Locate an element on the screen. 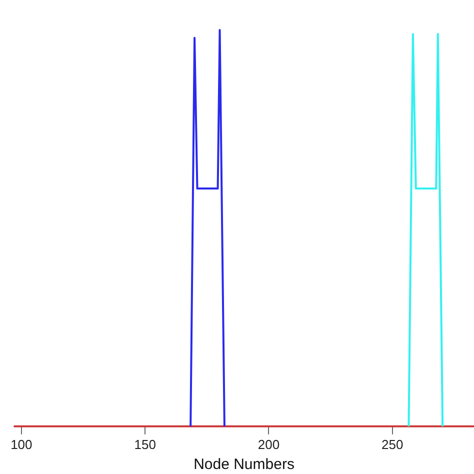  x-tick-label: 100 is located at coordinates (21, 444).